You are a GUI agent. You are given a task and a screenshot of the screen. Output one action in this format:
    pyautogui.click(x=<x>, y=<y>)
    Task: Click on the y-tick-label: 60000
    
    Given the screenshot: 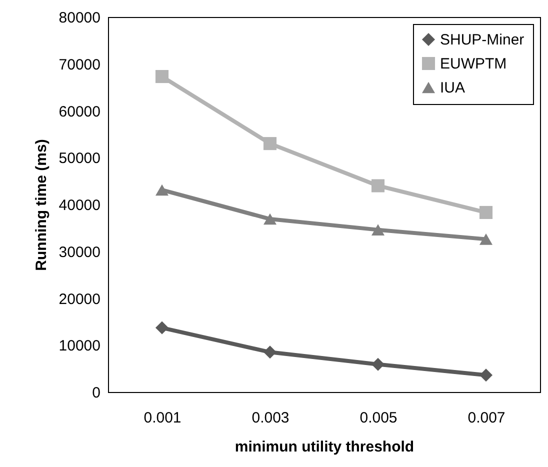 What is the action you would take?
    pyautogui.click(x=79, y=111)
    